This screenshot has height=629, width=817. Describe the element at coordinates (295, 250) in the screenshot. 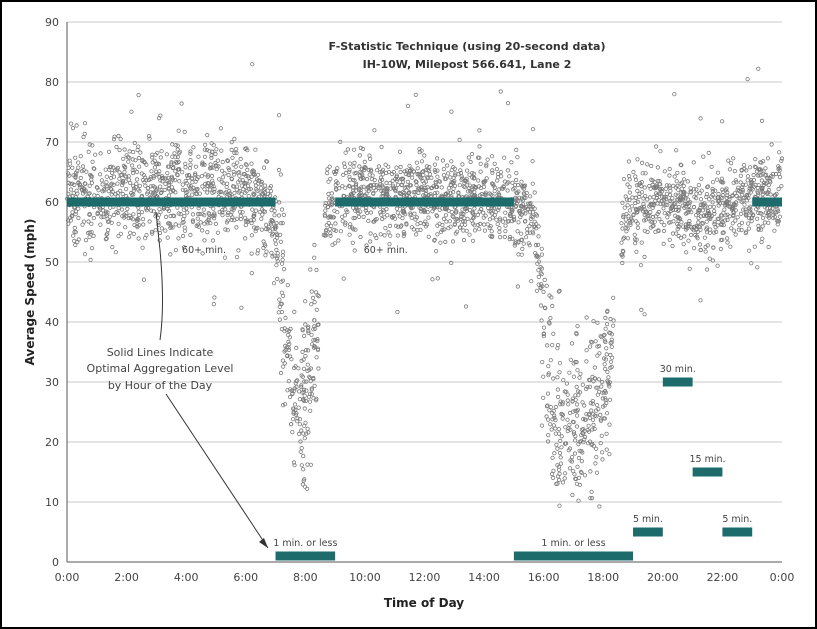

I see `annotations: 60+ min. 60+ min.` at that location.